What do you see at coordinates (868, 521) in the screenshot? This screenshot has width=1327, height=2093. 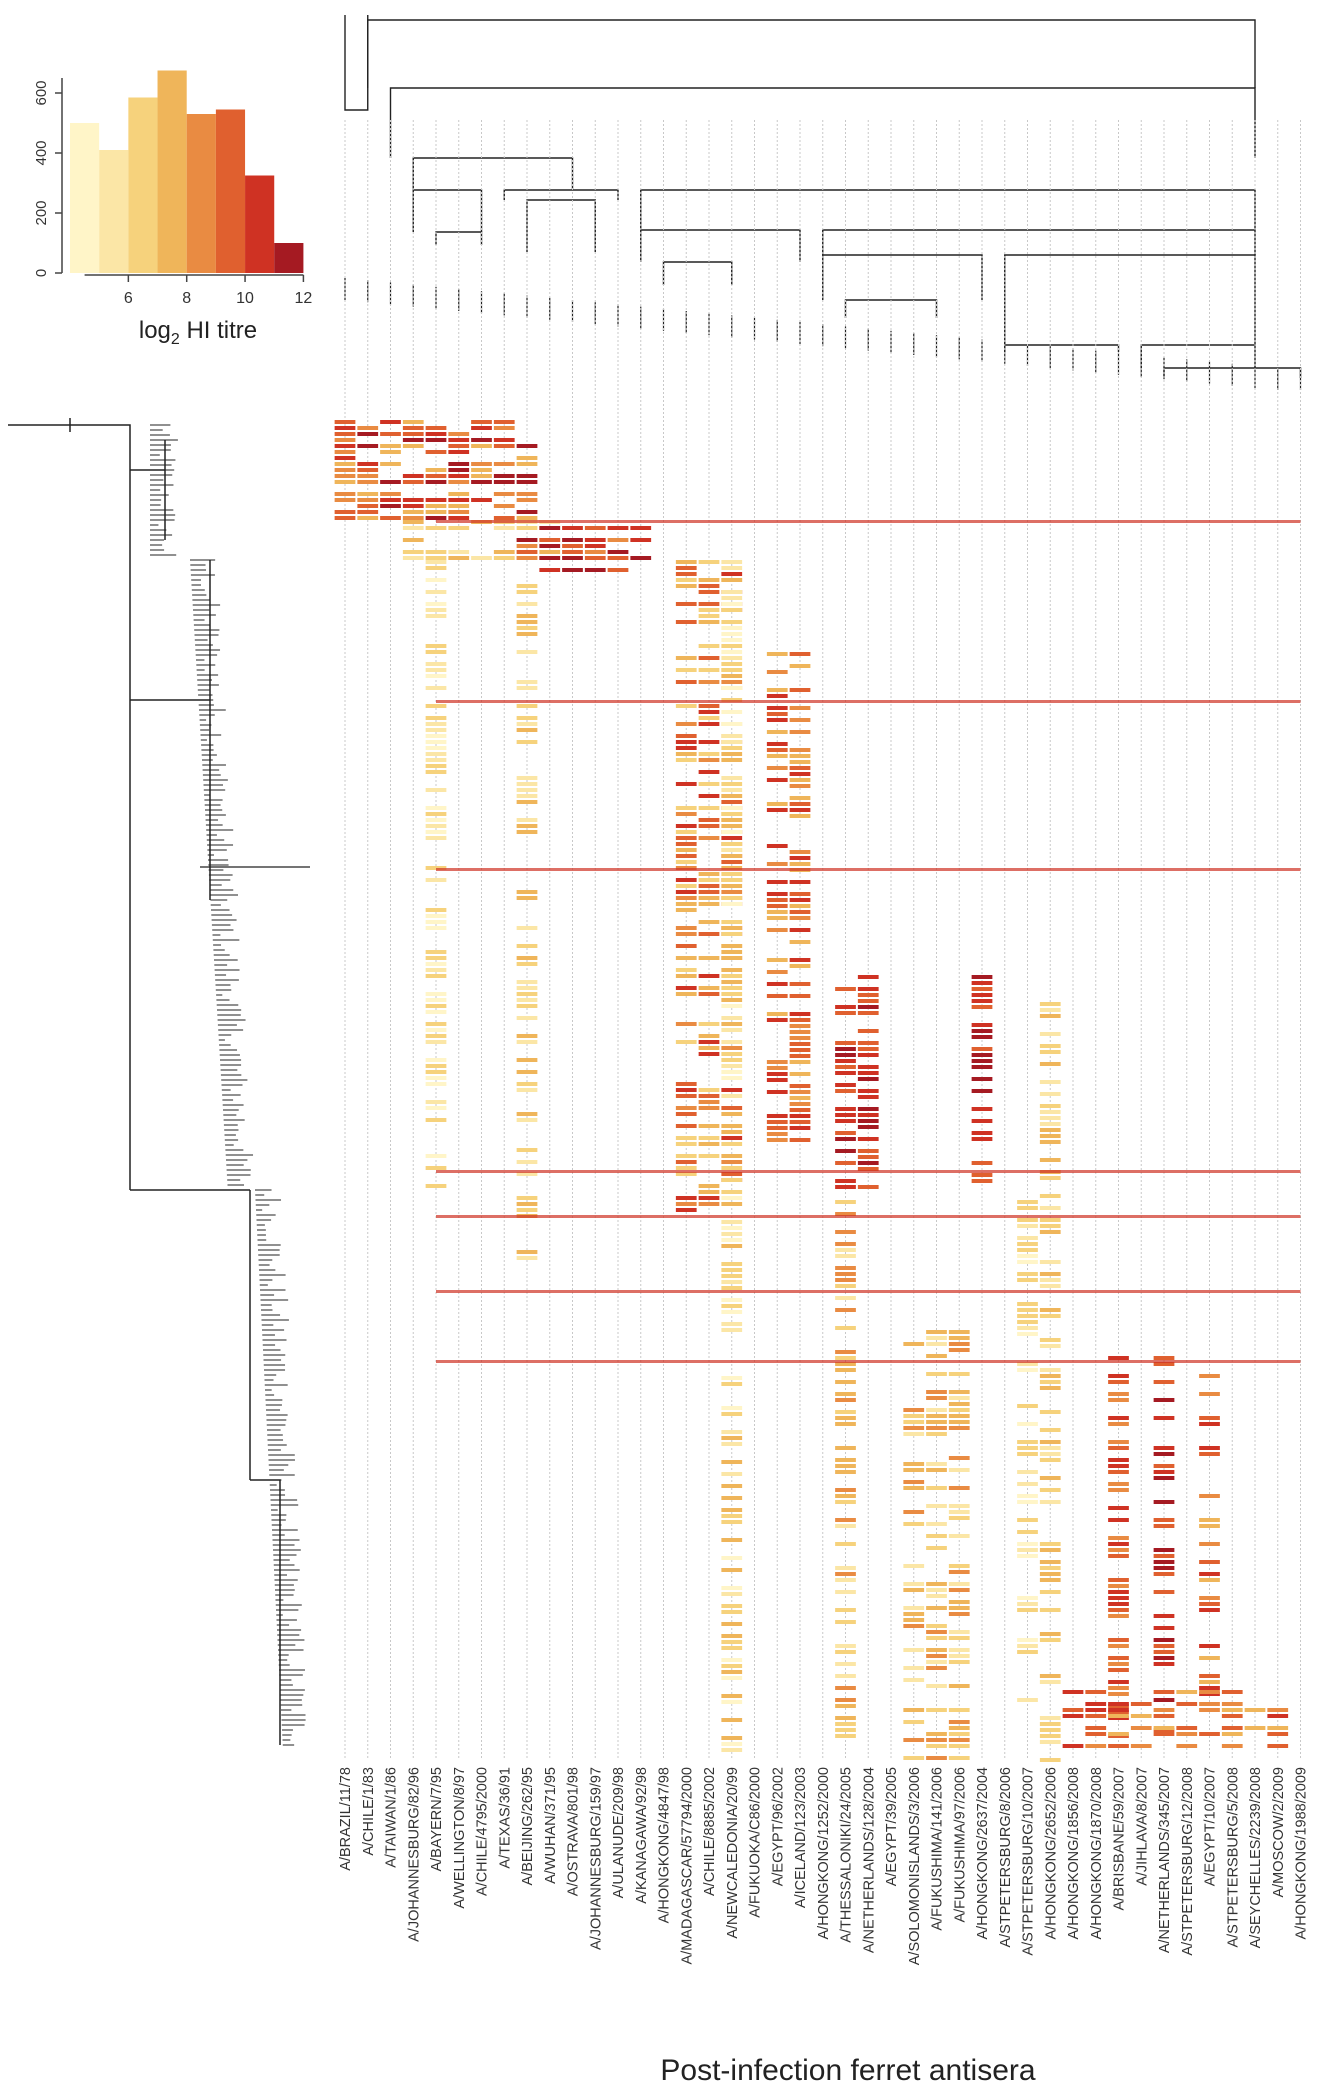 I see `heatmap-row-stripe` at bounding box center [868, 521].